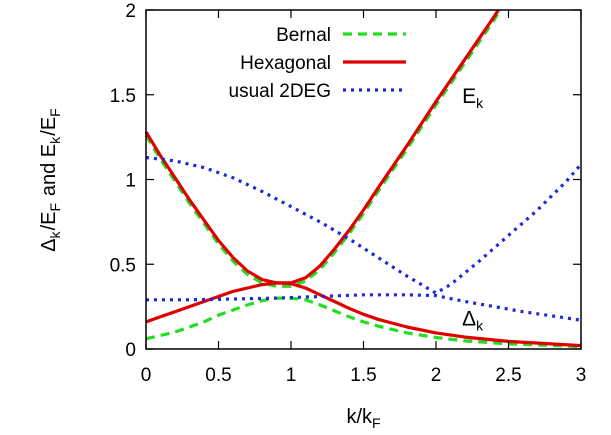 This screenshot has height=435, width=611. I want to click on x-tick-label: 0.5, so click(218, 375).